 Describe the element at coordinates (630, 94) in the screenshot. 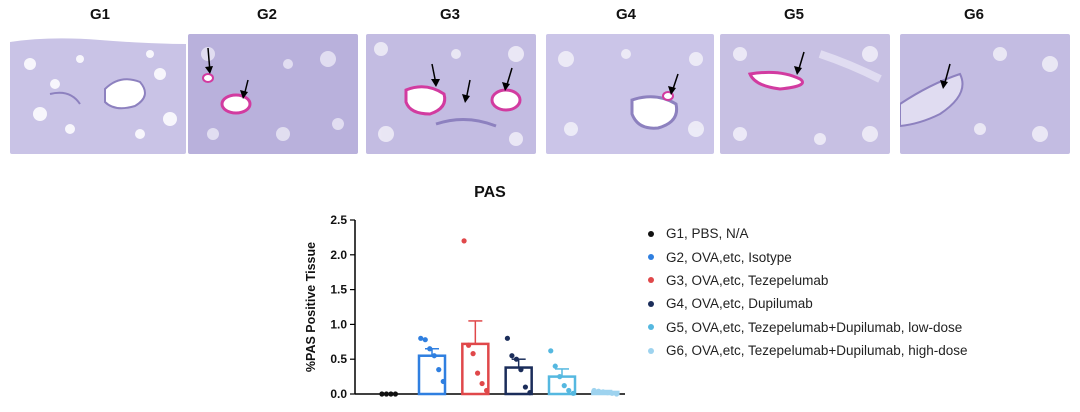

I see `histology-image-g4` at that location.